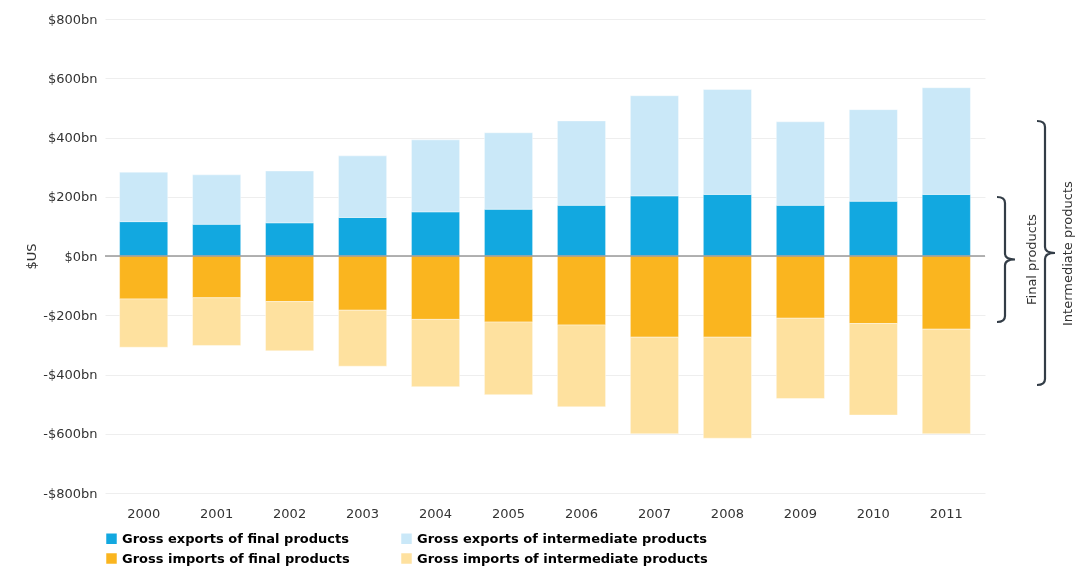 The width and height of the screenshot is (1088, 581). I want to click on text: Final products, so click(1031, 259).